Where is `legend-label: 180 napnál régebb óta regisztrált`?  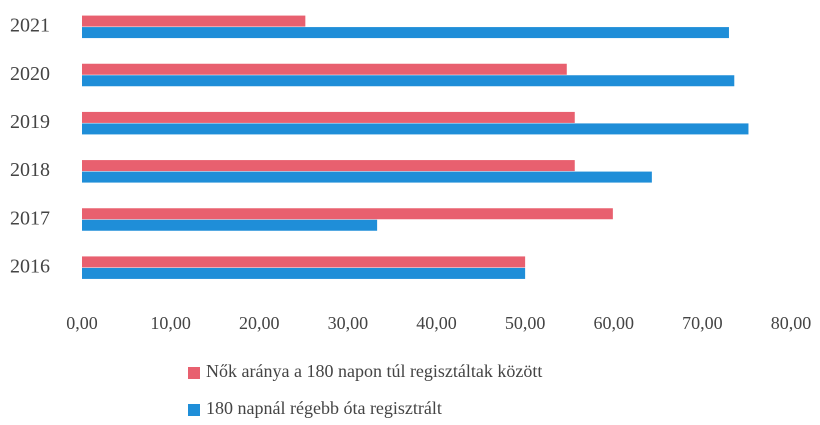 legend-label: 180 napnál régebb óta regisztrált is located at coordinates (324, 408).